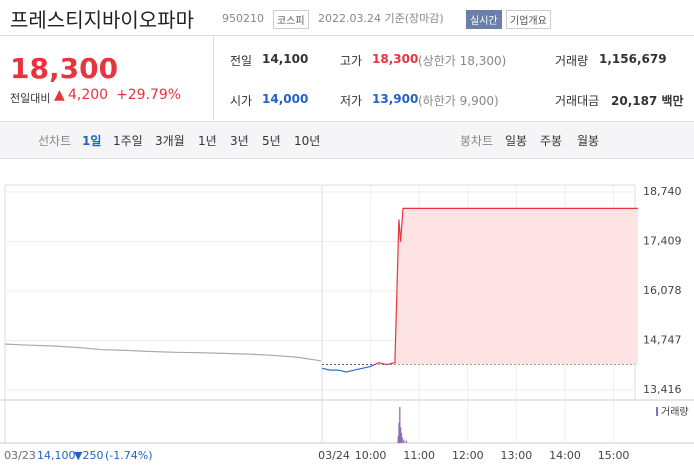  I want to click on date-label: 03/23, so click(20, 455).